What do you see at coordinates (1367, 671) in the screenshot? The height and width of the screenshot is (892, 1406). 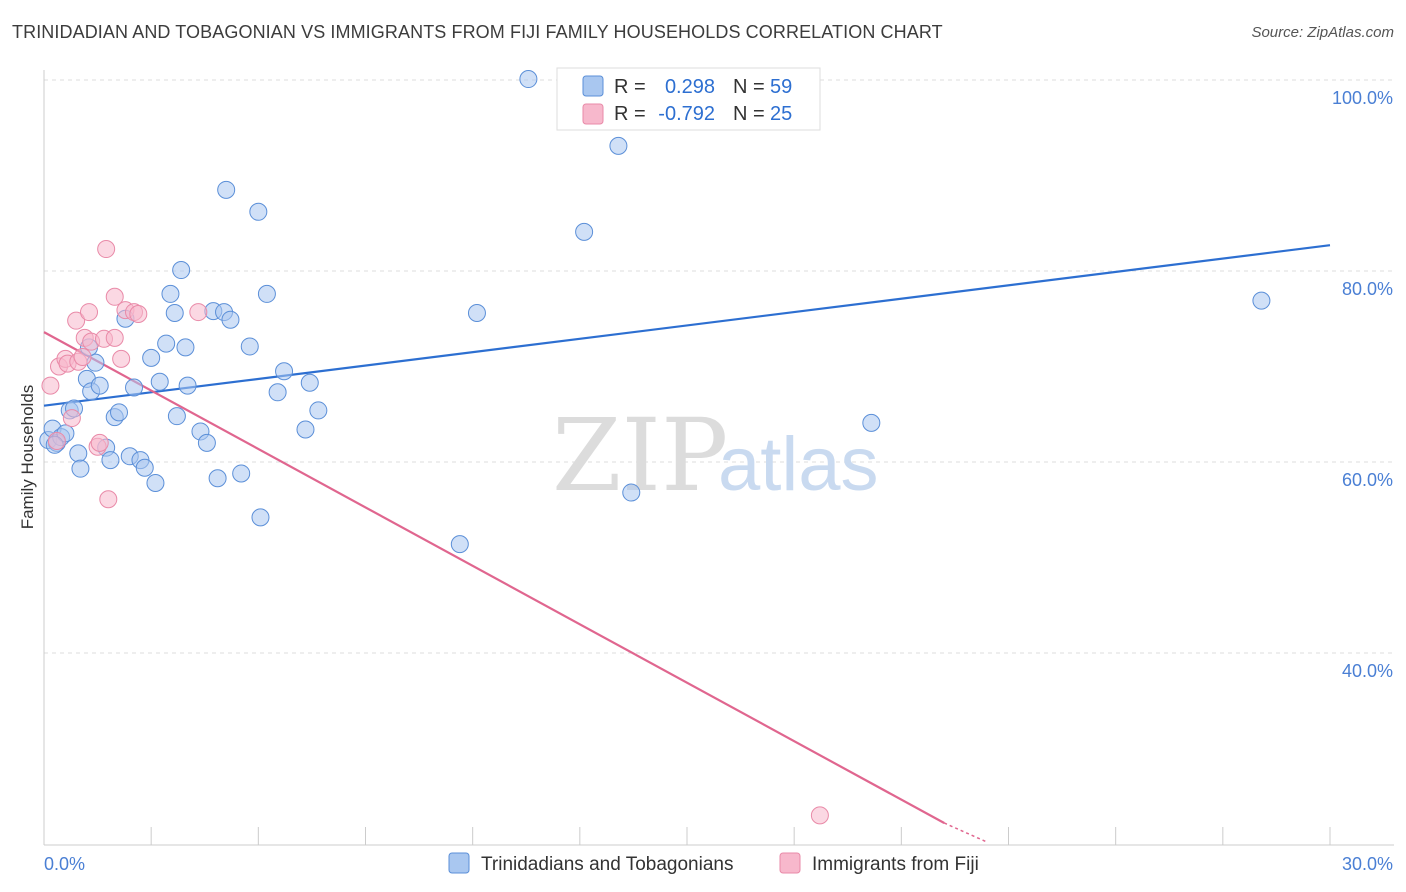 I see `y-tick-label: 40.0%` at bounding box center [1367, 671].